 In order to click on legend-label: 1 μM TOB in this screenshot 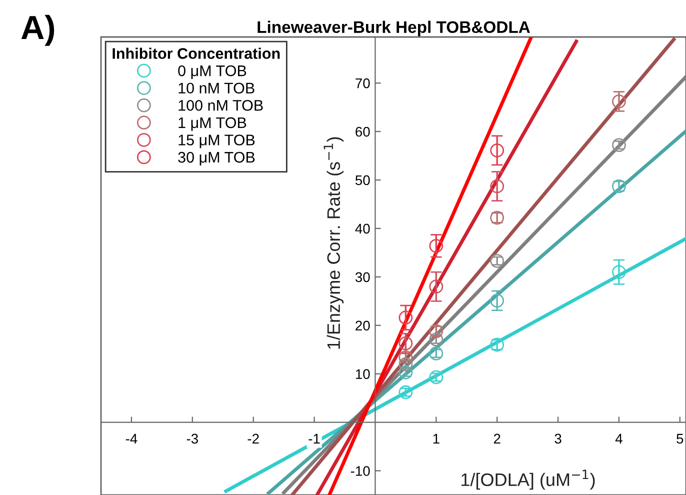, I will do `click(212, 124)`.